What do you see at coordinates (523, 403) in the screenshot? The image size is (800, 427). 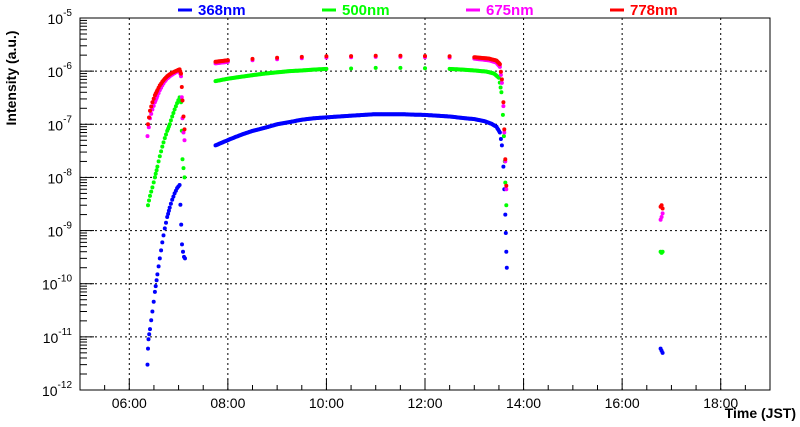 I see `x-tick-label: 14:00` at bounding box center [523, 403].